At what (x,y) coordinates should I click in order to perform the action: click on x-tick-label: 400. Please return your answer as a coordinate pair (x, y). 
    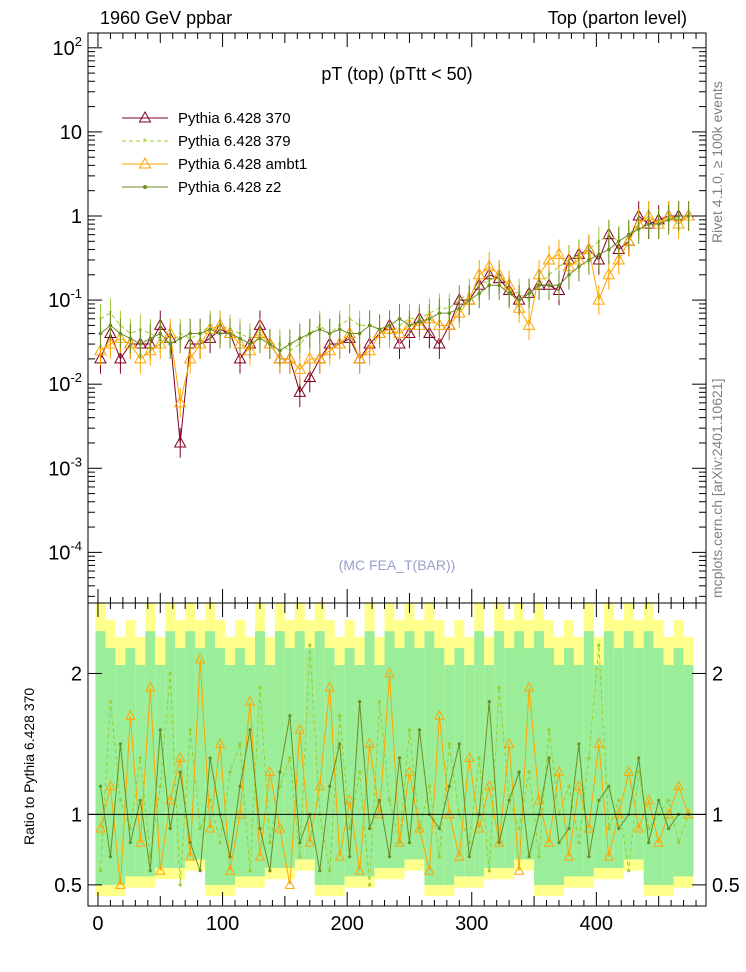
    Looking at the image, I should click on (596, 924).